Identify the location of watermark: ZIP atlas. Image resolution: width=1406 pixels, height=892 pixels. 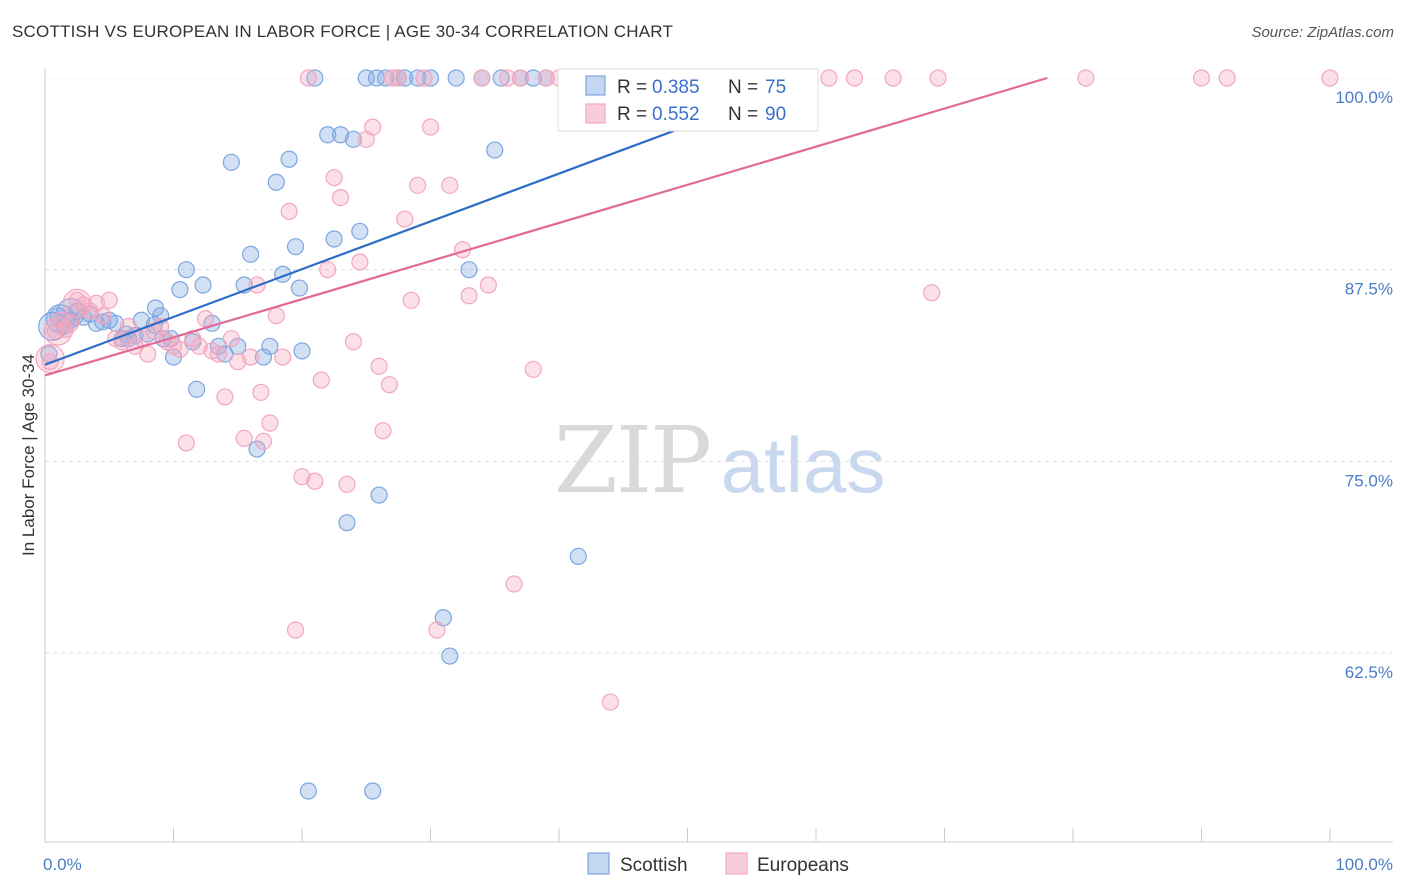
(719, 460).